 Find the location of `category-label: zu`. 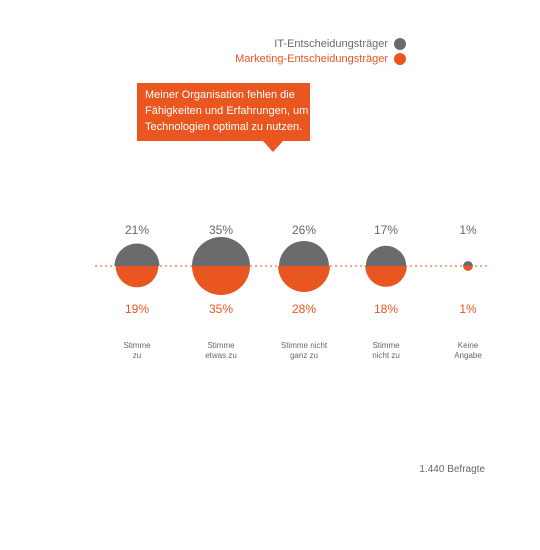

category-label: zu is located at coordinates (137, 355).